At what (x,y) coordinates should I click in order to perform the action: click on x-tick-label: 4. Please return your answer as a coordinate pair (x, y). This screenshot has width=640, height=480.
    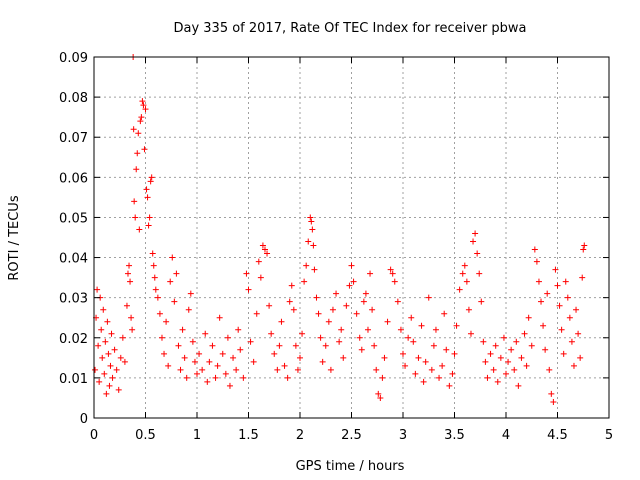
    Looking at the image, I should click on (506, 435).